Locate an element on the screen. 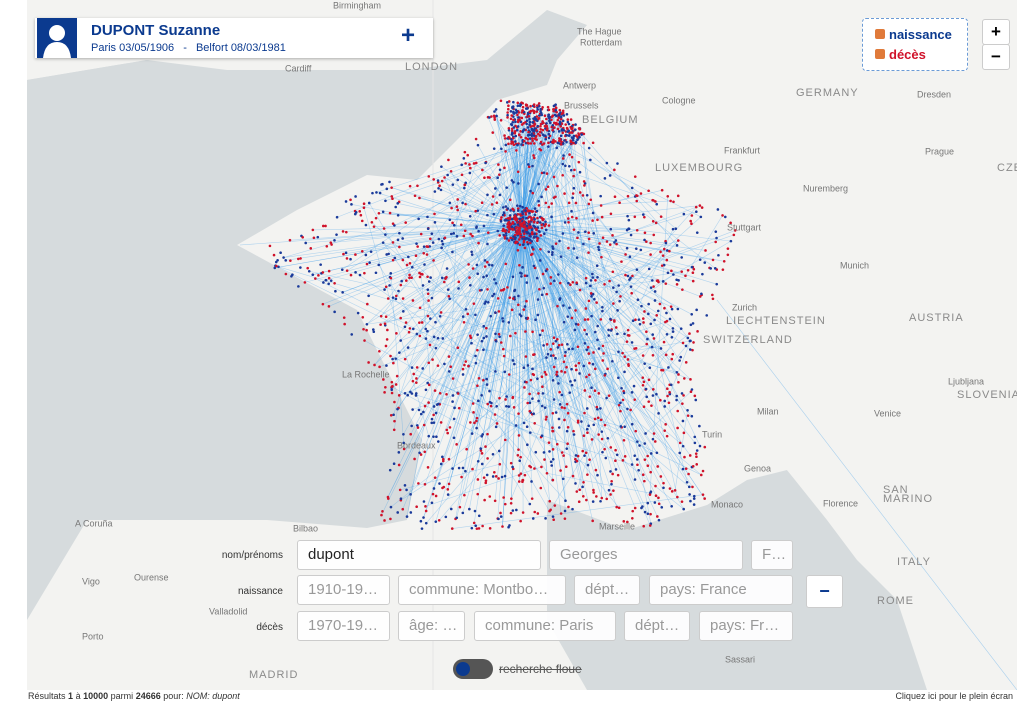 This screenshot has width=1028, height=714. zoom-out: − is located at coordinates (996, 57).